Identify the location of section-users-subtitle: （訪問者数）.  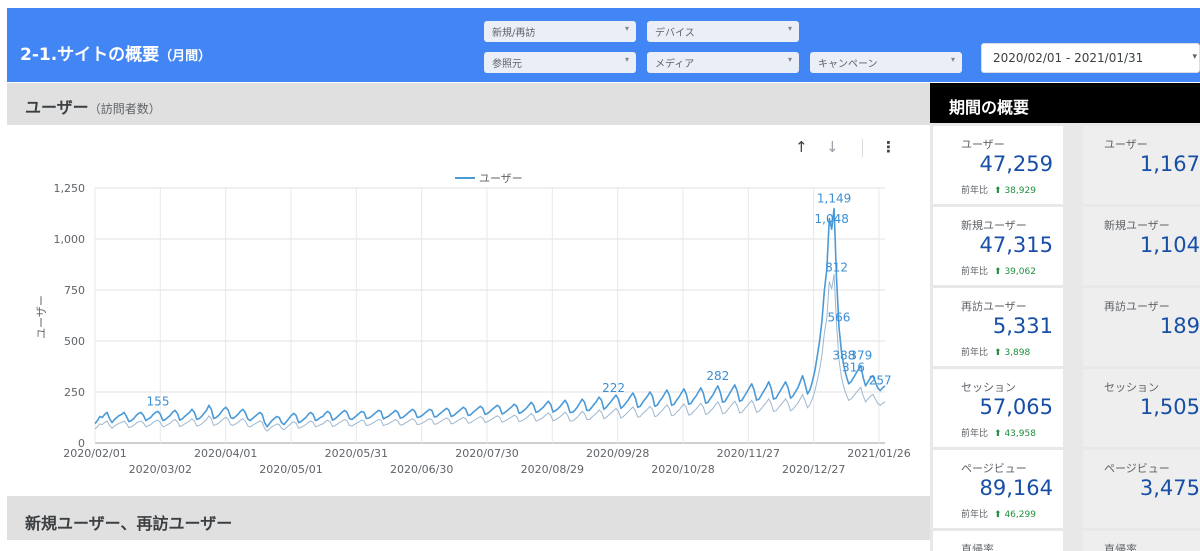
(124, 109).